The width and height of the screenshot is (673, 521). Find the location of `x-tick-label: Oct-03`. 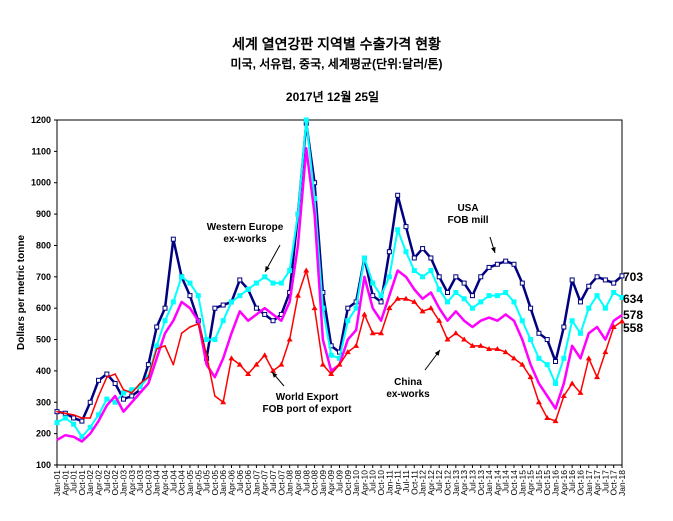

x-tick-label: Oct-03 is located at coordinates (148, 483).